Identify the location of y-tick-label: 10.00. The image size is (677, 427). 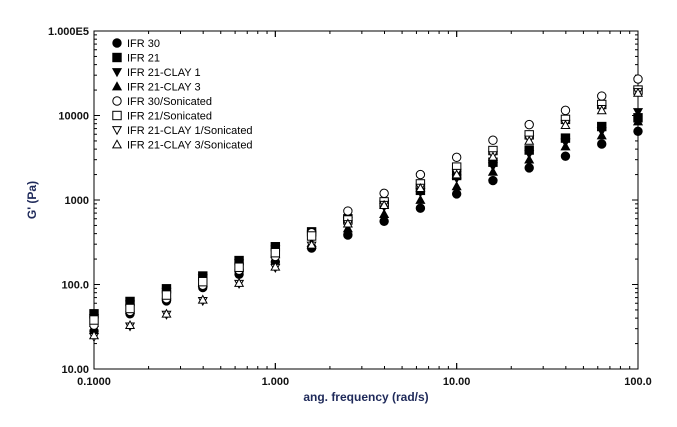
(75, 370).